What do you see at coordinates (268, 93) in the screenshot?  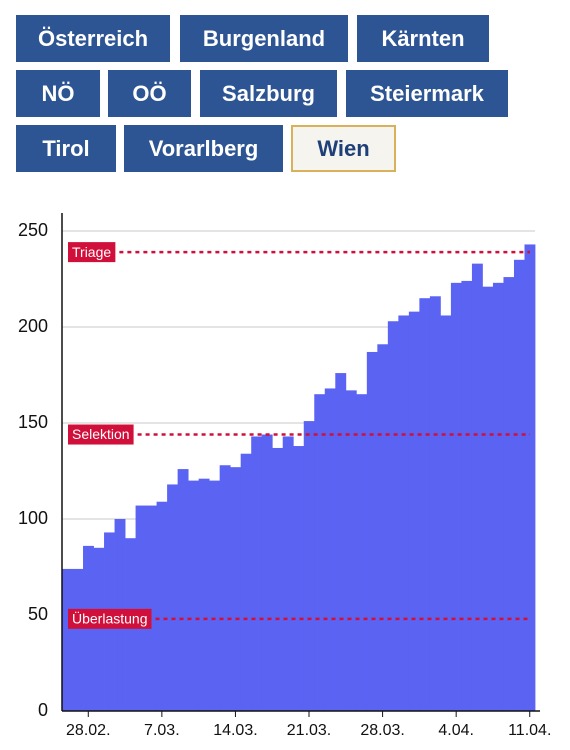 I see `region-button: Salzburg` at bounding box center [268, 93].